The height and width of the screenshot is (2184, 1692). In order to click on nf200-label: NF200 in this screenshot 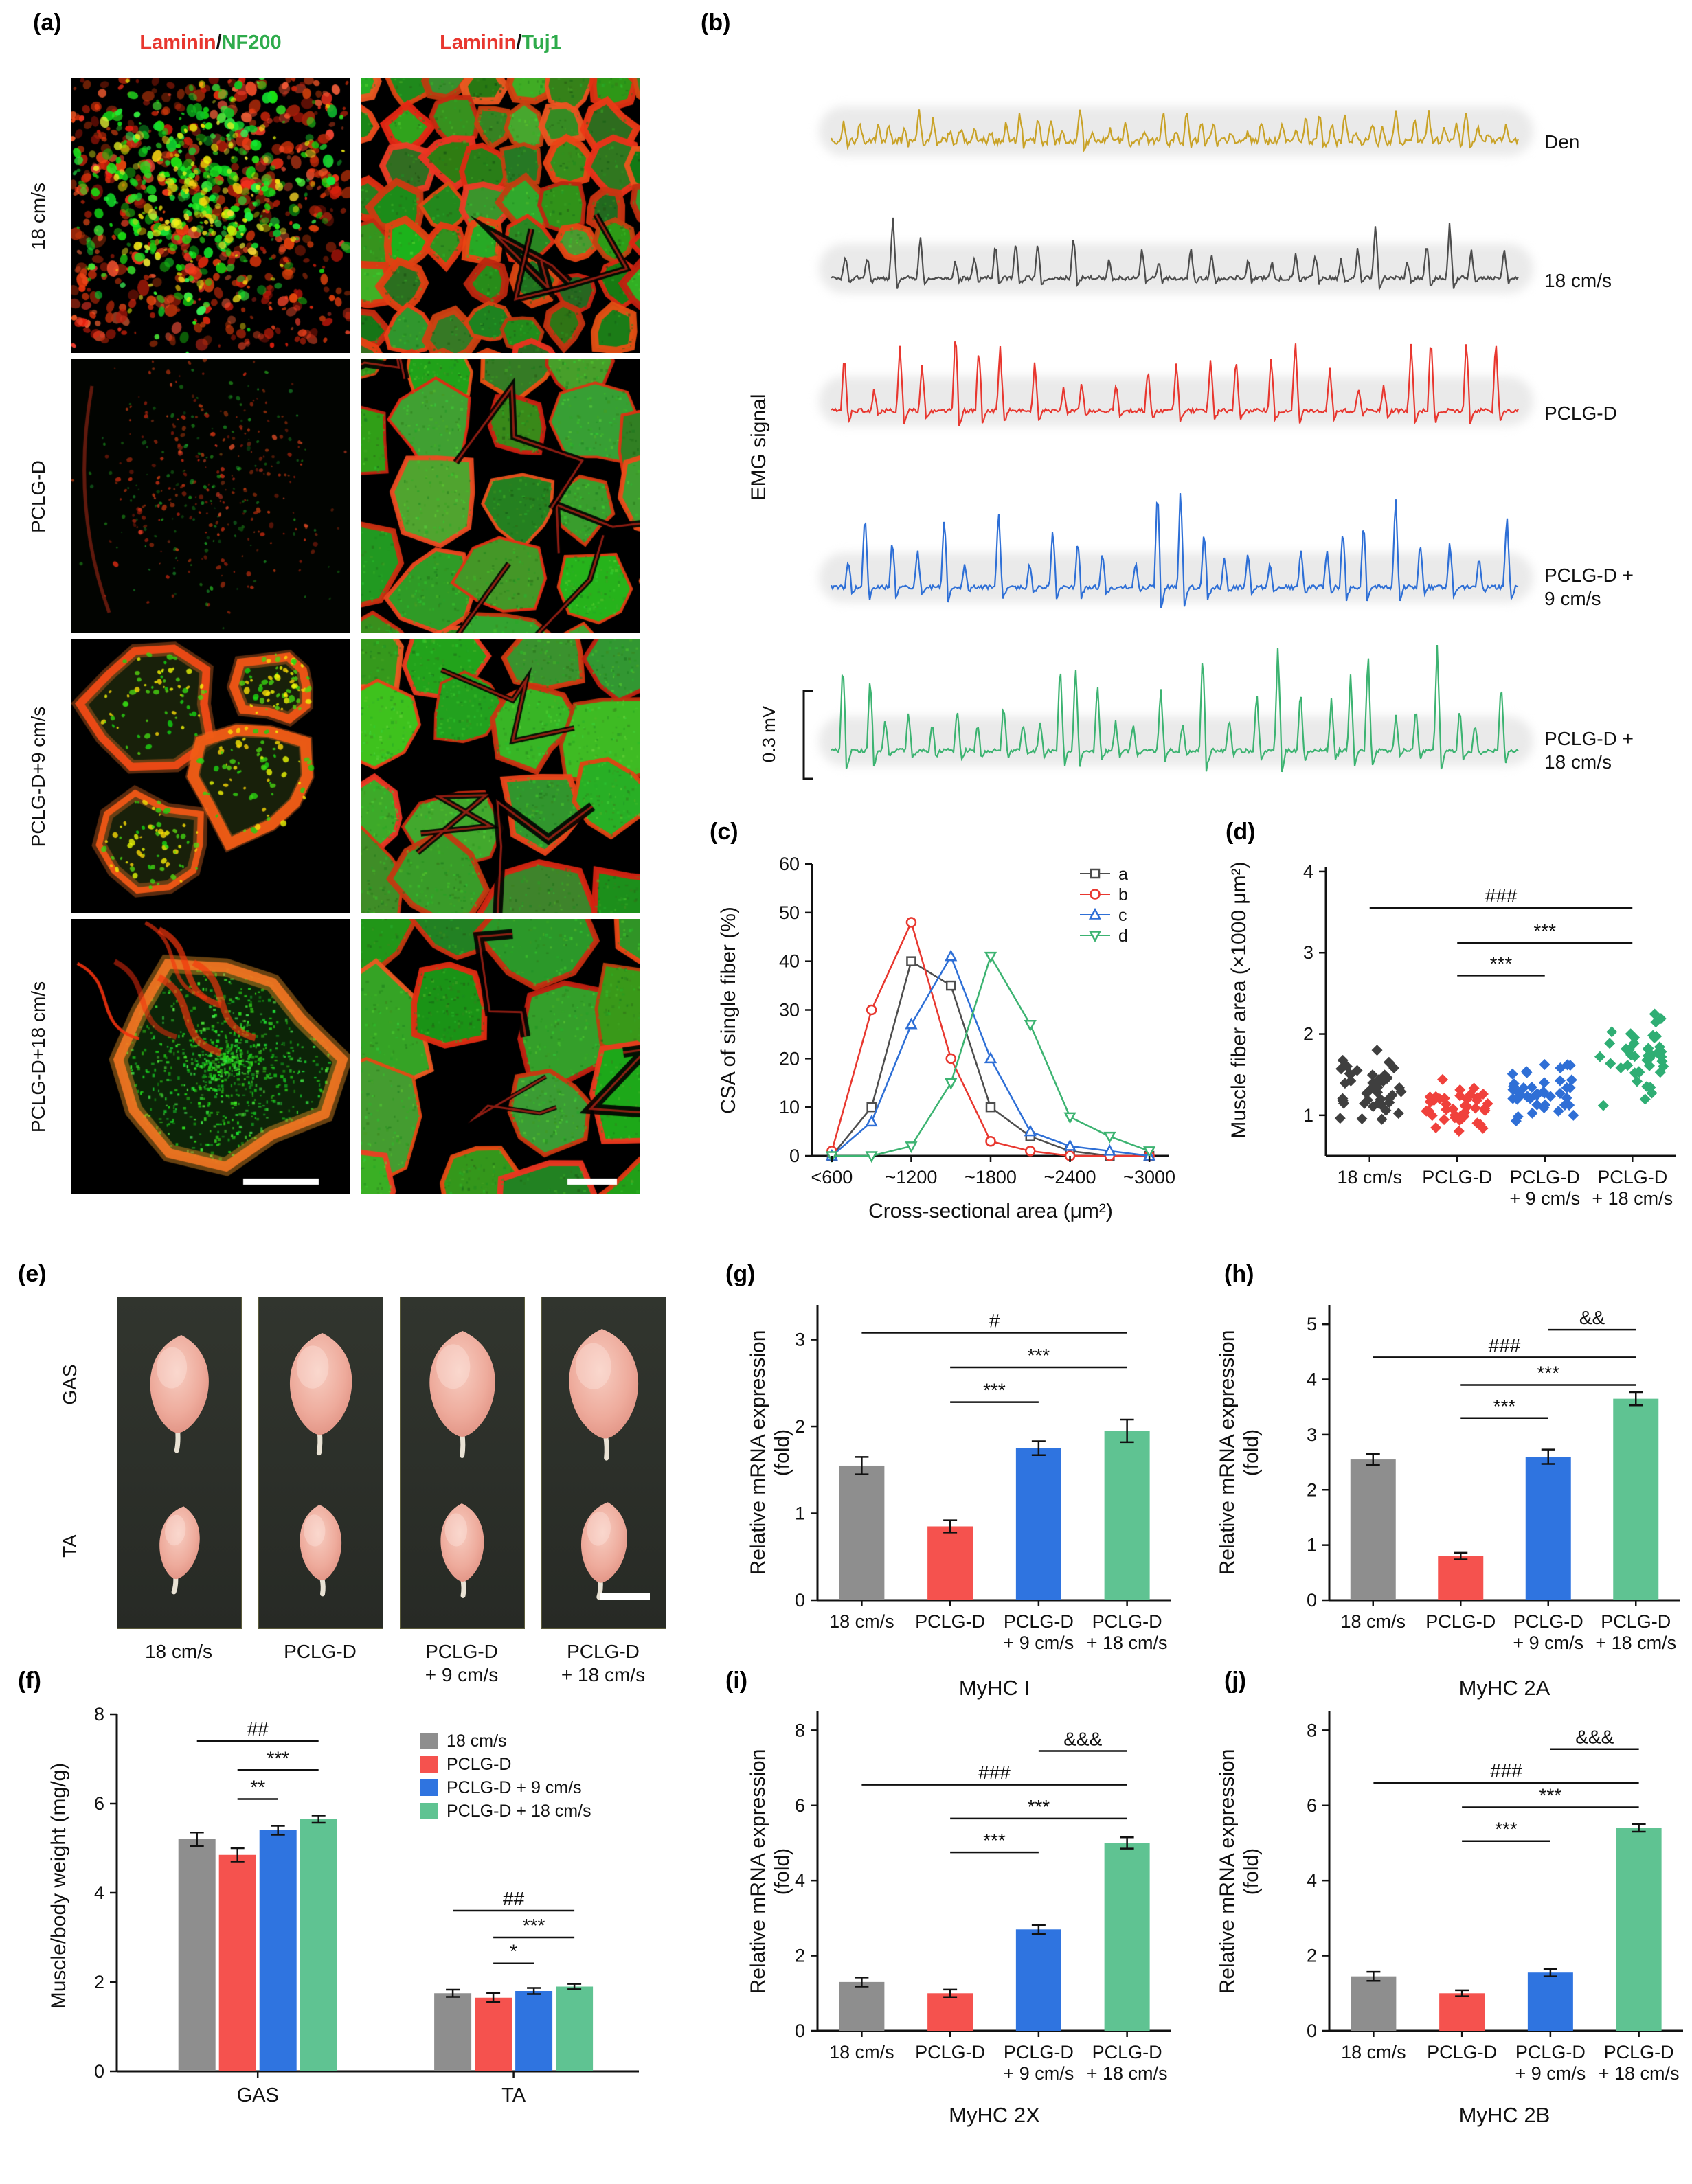, I will do `click(251, 43)`.